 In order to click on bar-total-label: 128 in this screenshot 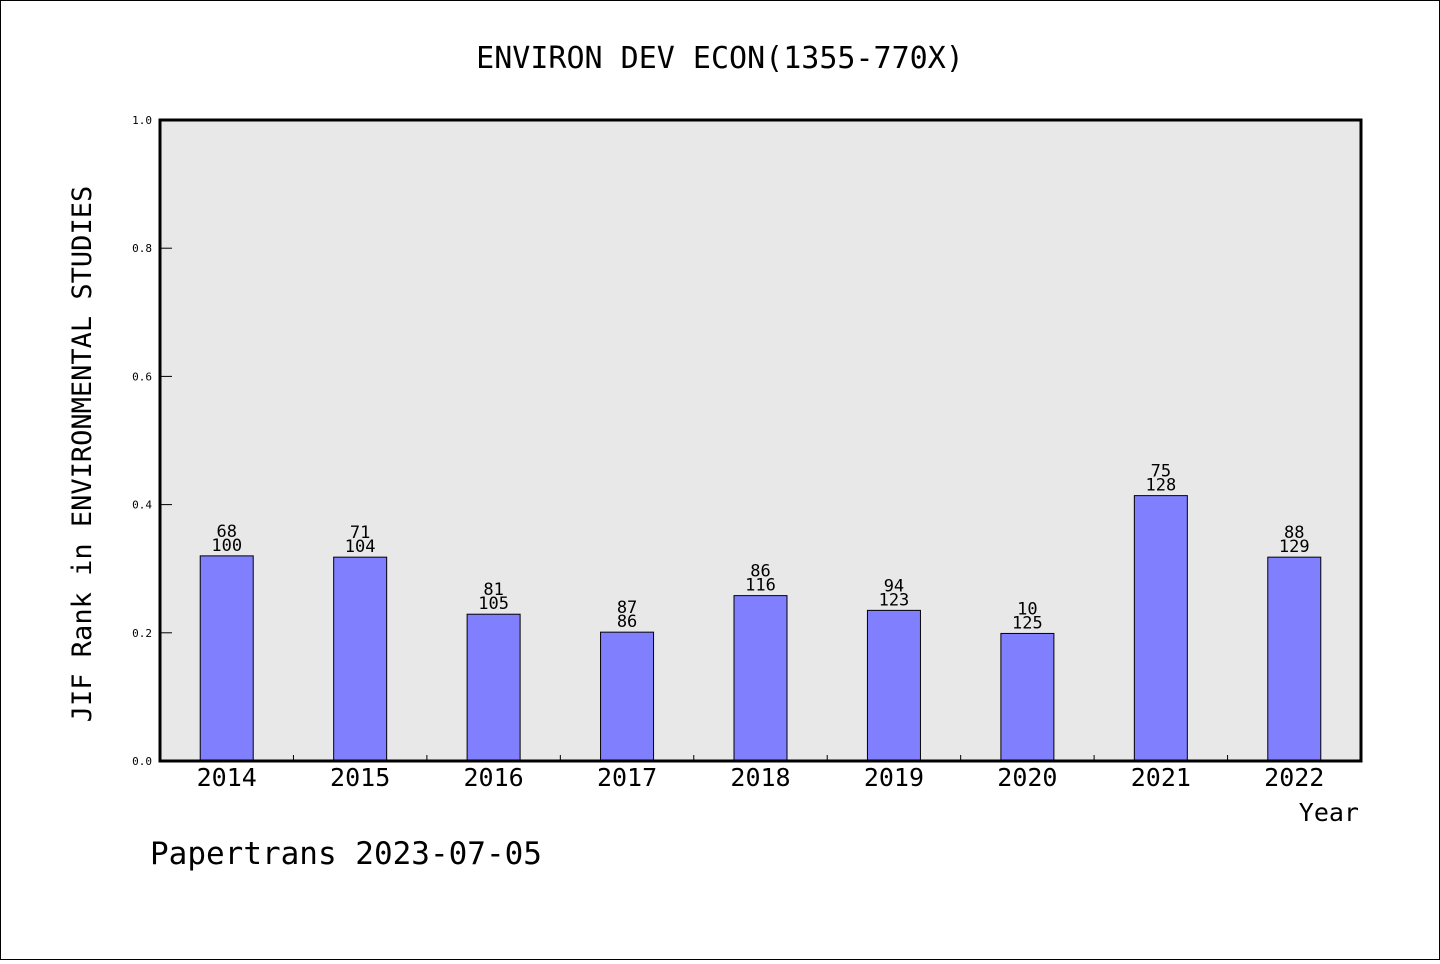, I will do `click(1160, 486)`.